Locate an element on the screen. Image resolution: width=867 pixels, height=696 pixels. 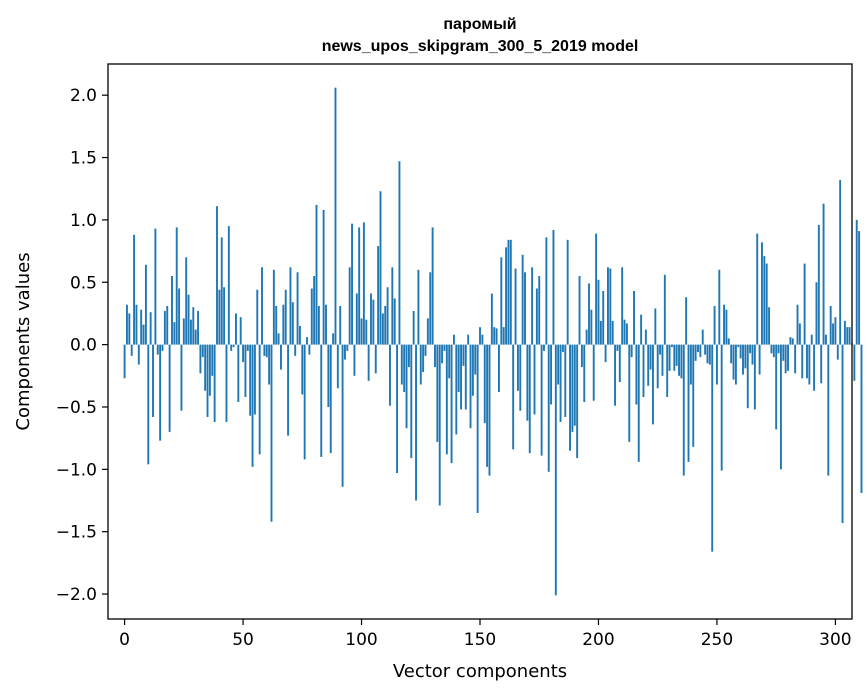
y-axis-label: Components values is located at coordinates (23, 341).